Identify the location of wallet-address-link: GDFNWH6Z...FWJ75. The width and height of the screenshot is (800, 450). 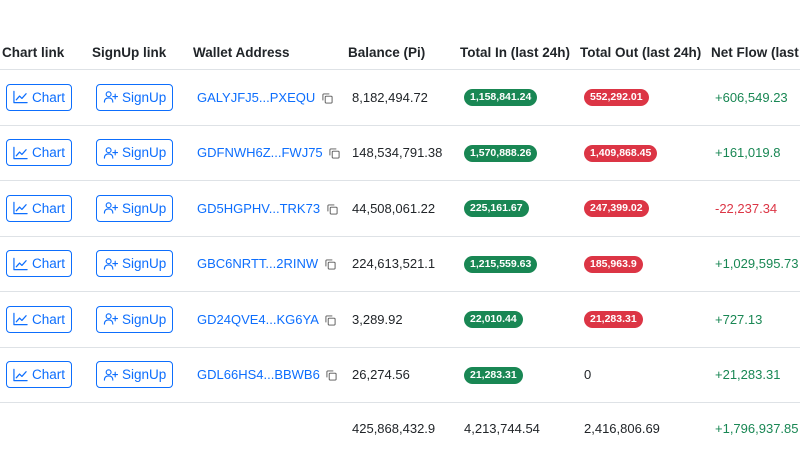
(260, 153).